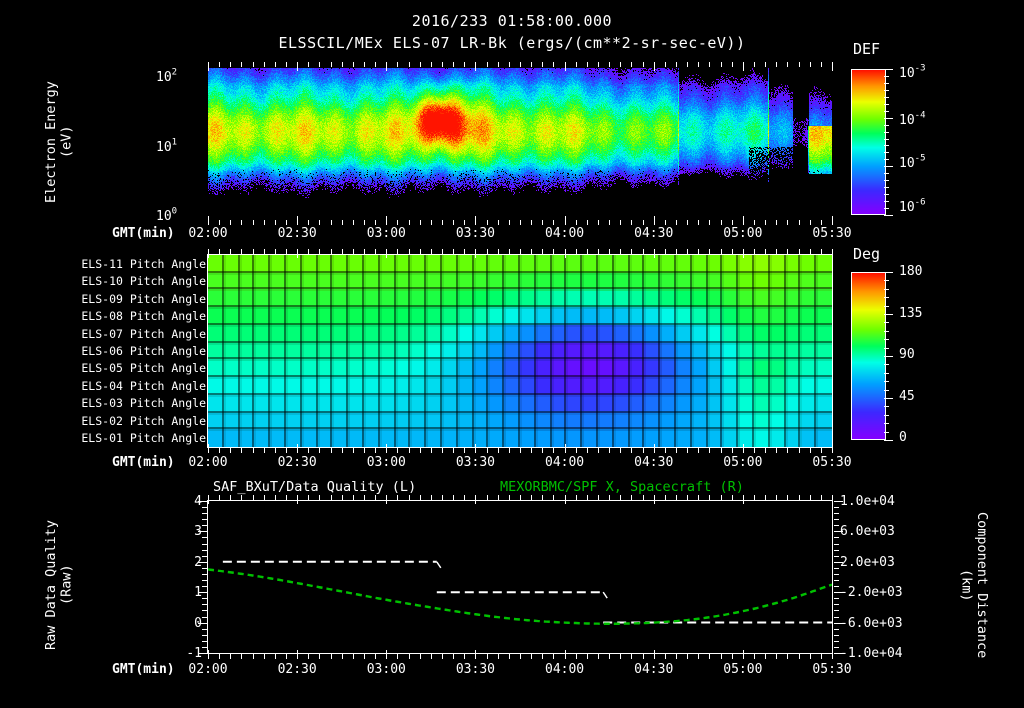 The image size is (1024, 708). Describe the element at coordinates (143, 669) in the screenshot. I see `bottom-panel-gmt-label: GMT(min)` at that location.